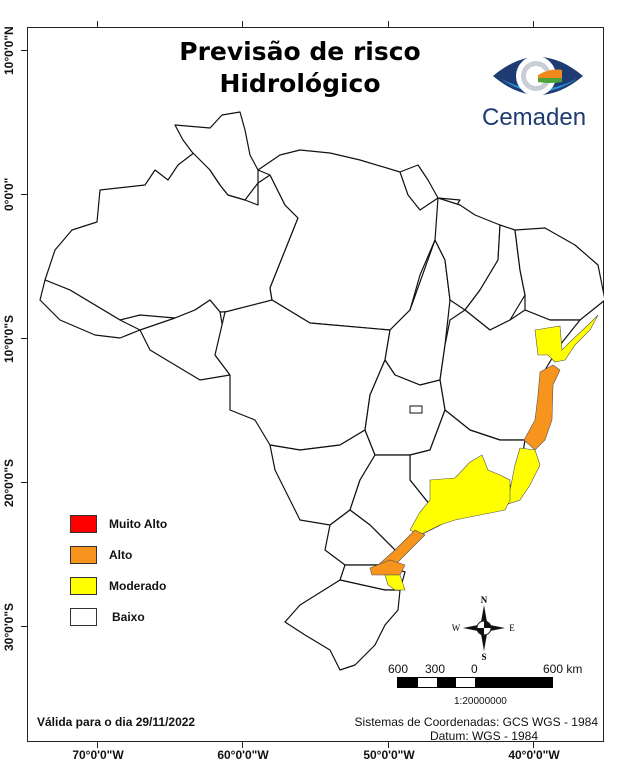 This screenshot has width=642, height=768. Describe the element at coordinates (534, 117) in the screenshot. I see `cemaden-logo-text: Cemaden` at that location.